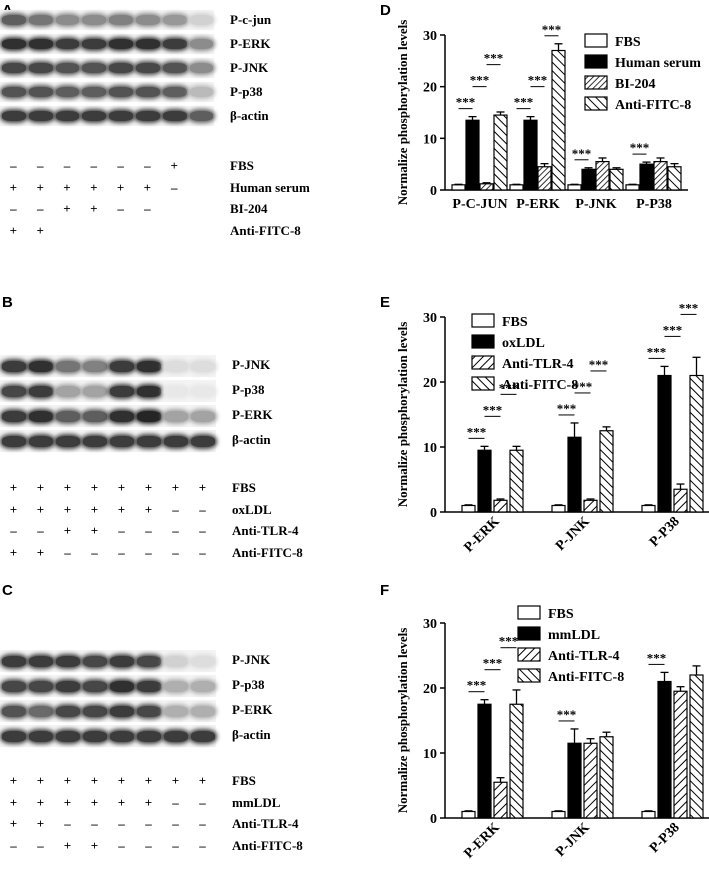 This screenshot has height=875, width=709. What do you see at coordinates (244, 487) in the screenshot?
I see `condition-label: FBS` at bounding box center [244, 487].